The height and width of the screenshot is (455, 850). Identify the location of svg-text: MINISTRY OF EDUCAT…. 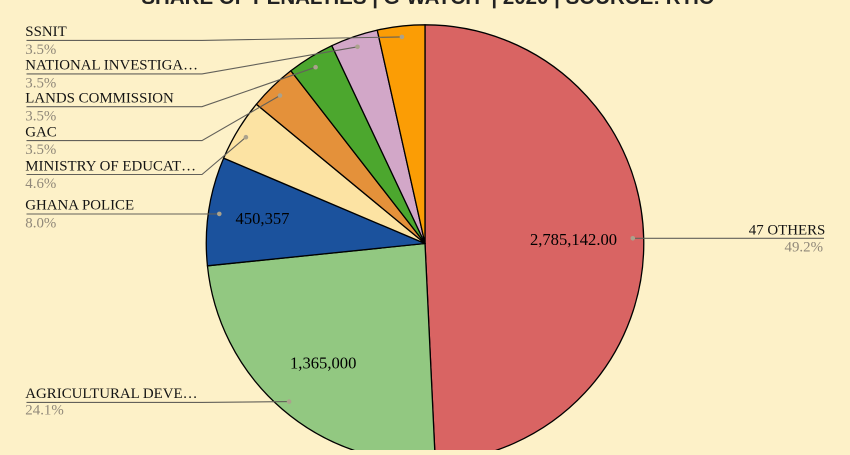
(110, 166).